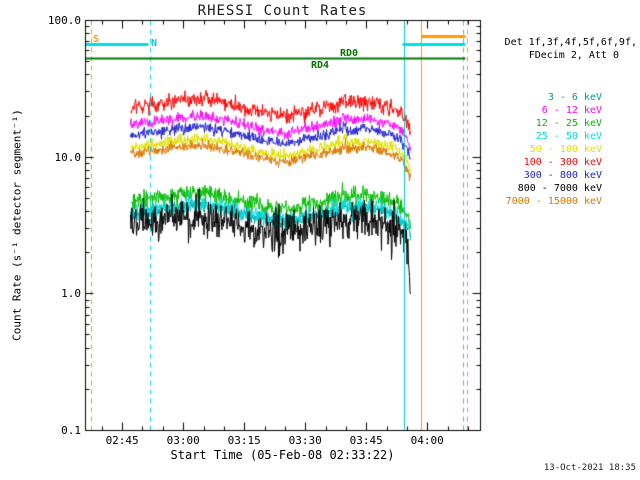 Image resolution: width=640 pixels, height=480 pixels. What do you see at coordinates (154, 43) in the screenshot?
I see `night-flag-label: N` at bounding box center [154, 43].